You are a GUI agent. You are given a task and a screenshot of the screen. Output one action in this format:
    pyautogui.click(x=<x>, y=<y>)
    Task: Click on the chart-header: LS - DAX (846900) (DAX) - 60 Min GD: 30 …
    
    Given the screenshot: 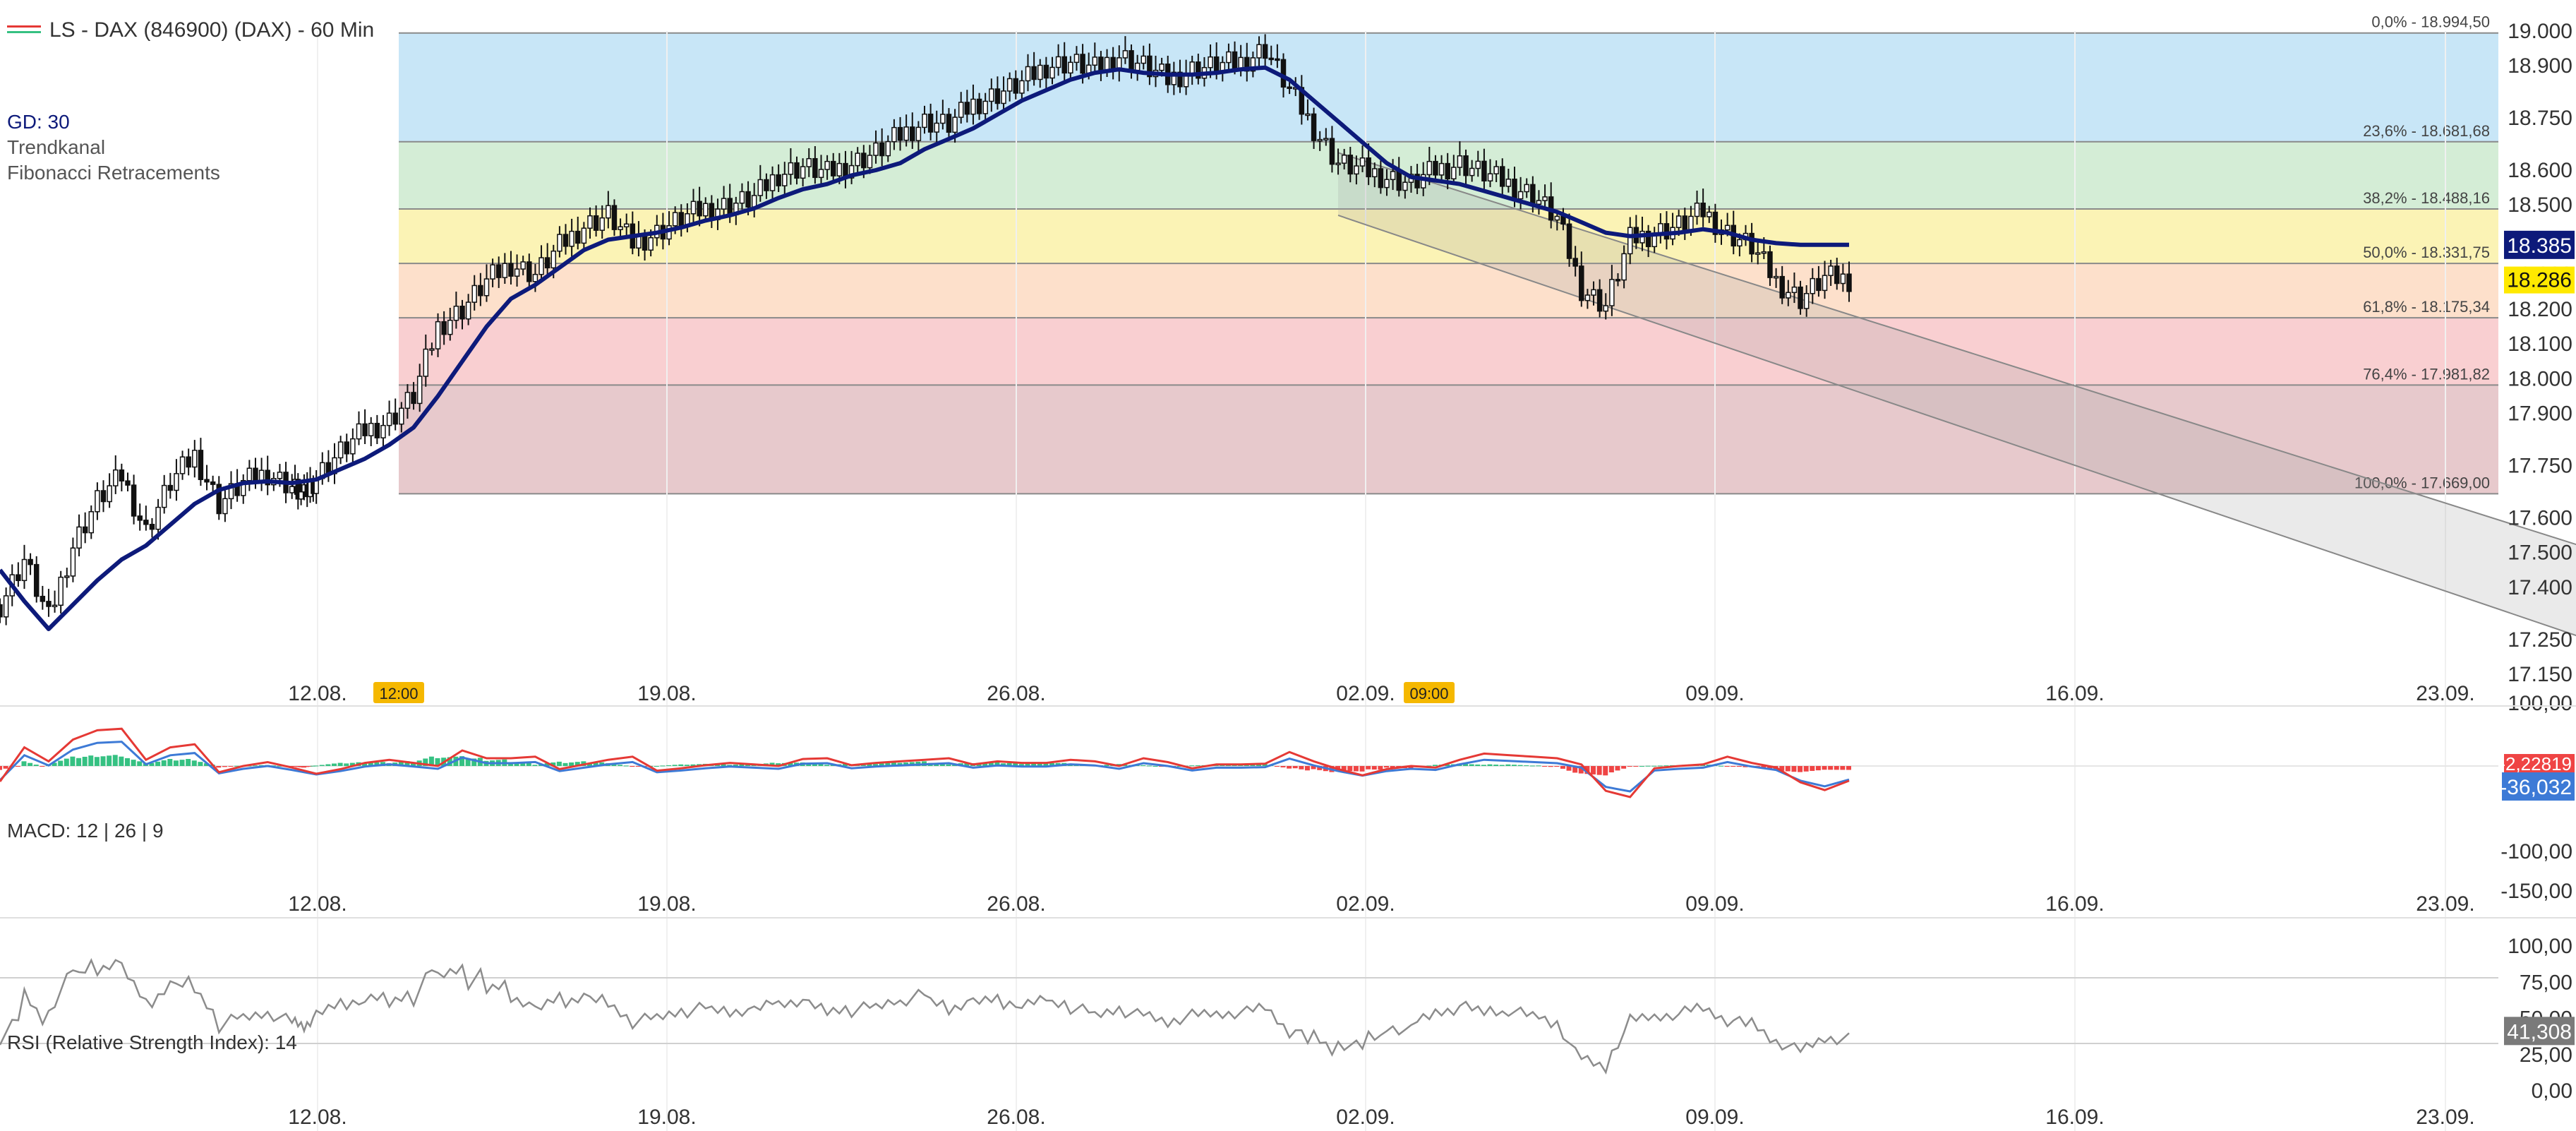 What is the action you would take?
    pyautogui.click(x=190, y=535)
    